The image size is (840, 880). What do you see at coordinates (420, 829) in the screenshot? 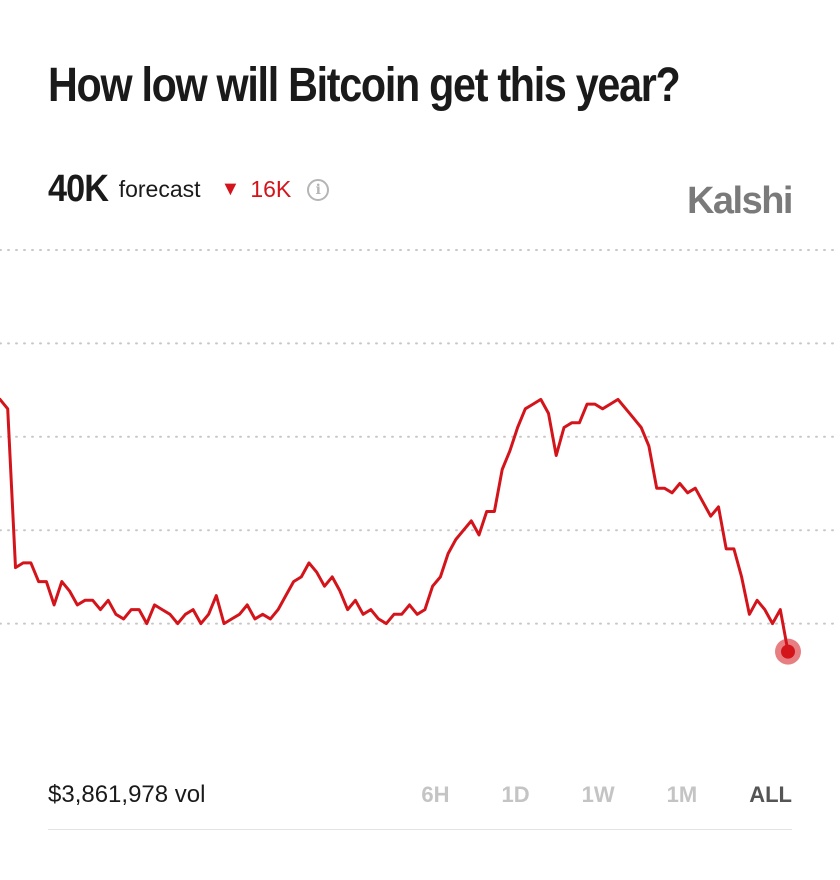
I see `footer-divider` at bounding box center [420, 829].